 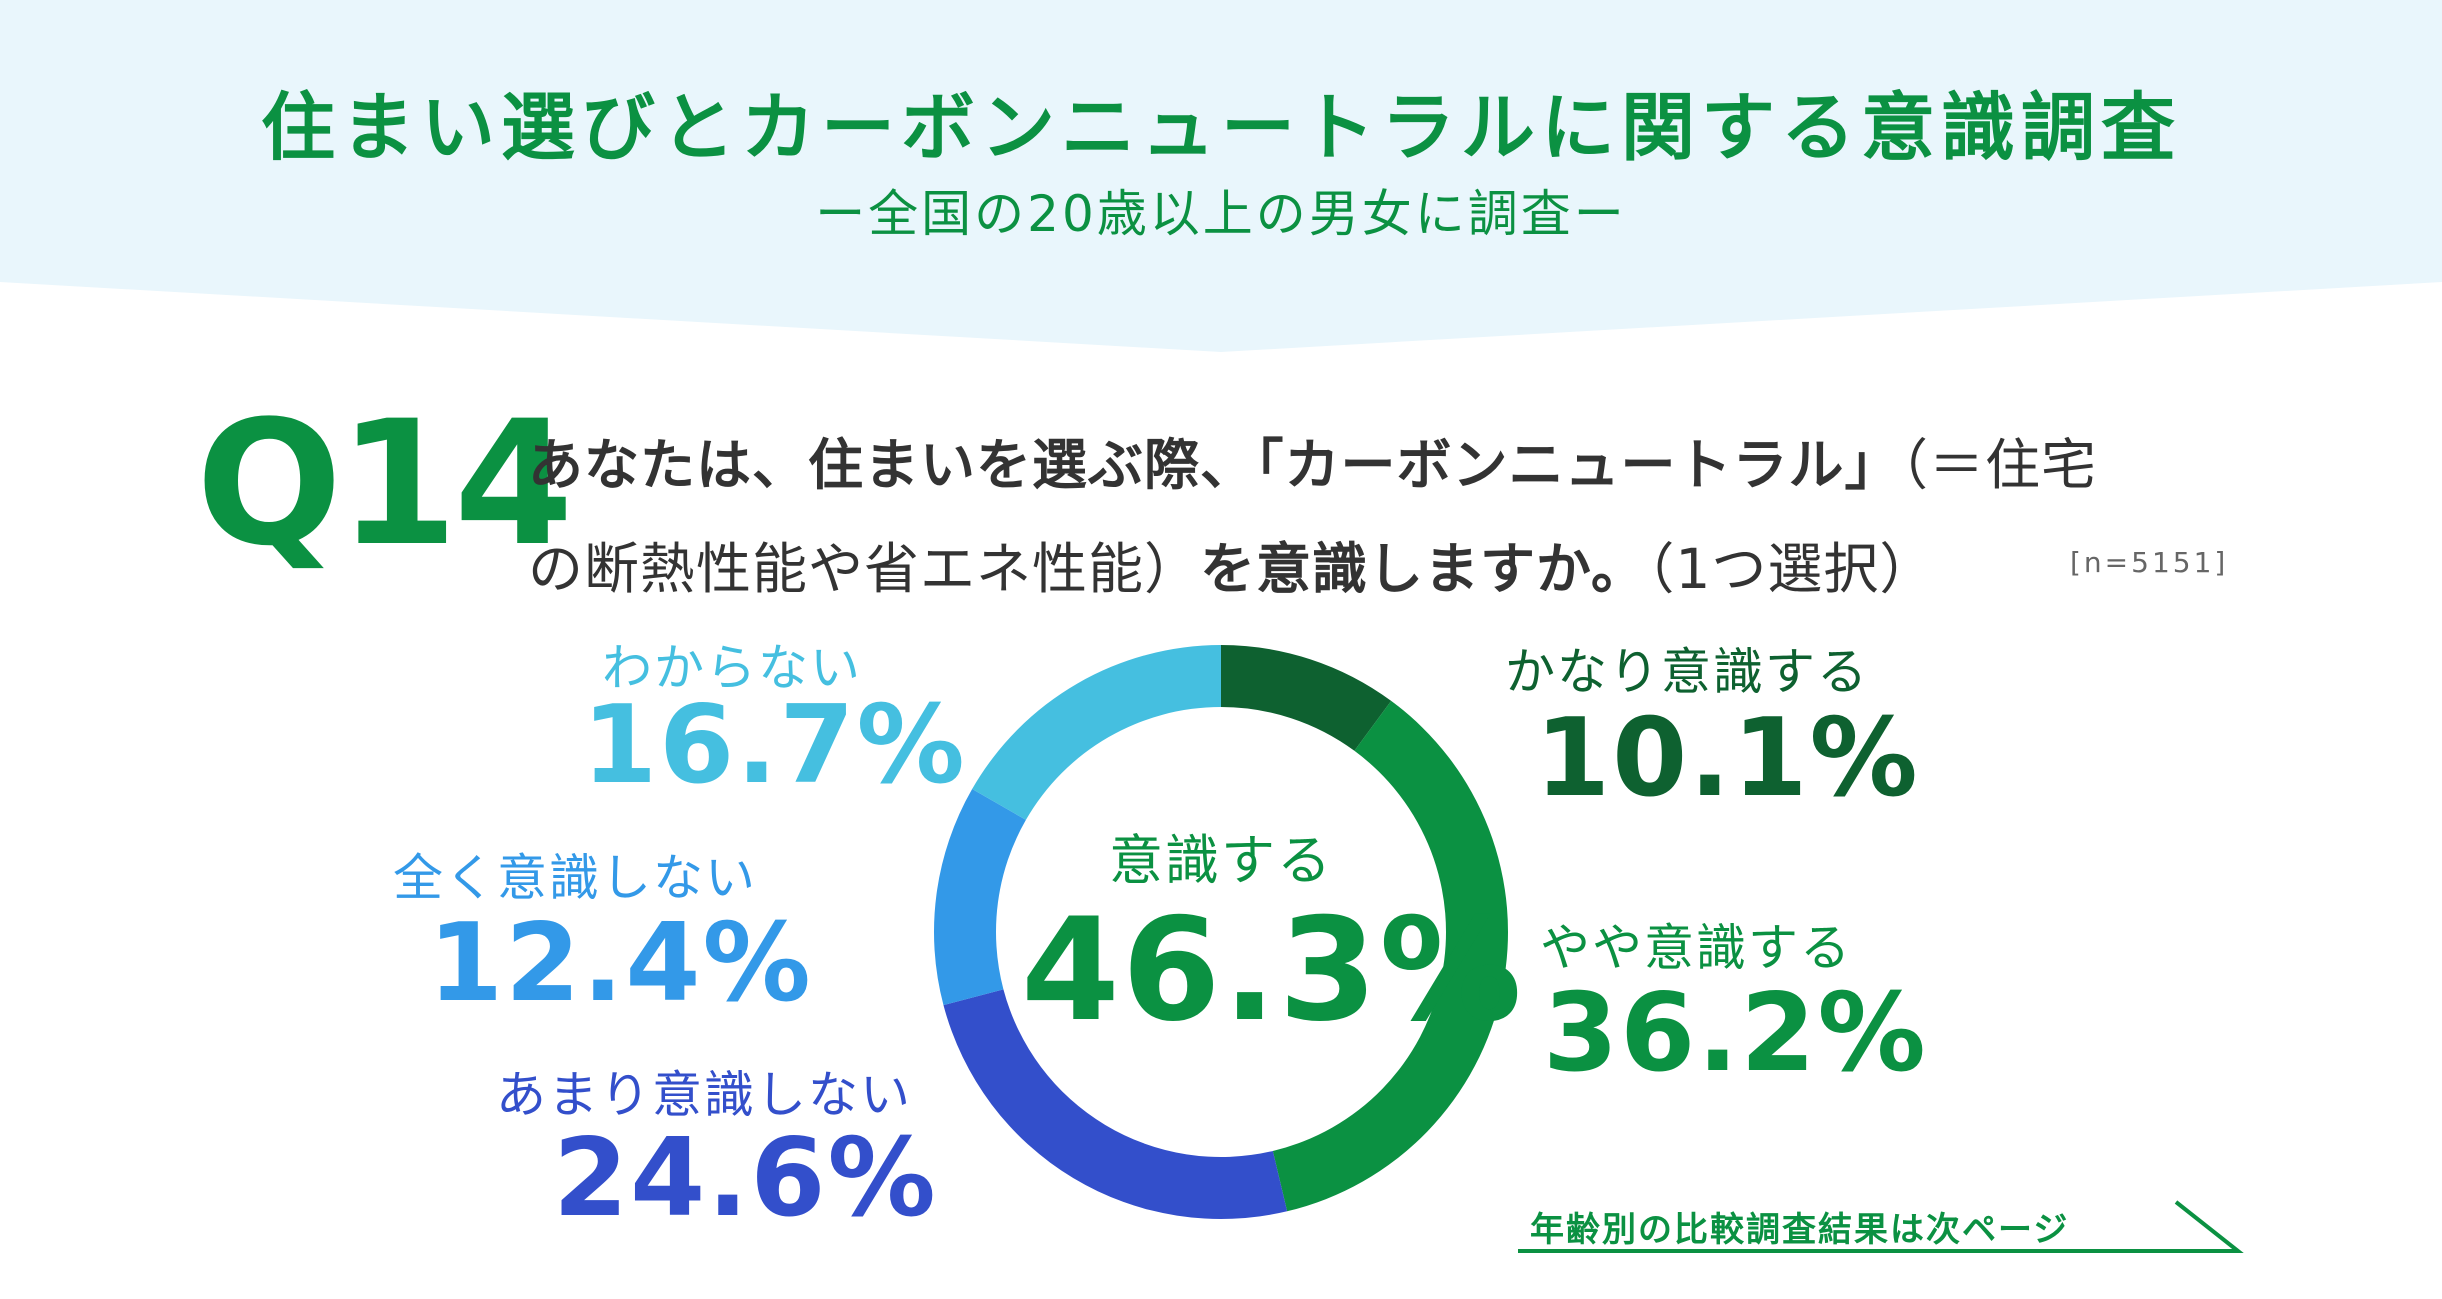 What do you see at coordinates (1791, 569) in the screenshot?
I see `question-text-end-2: （1つ選択）` at bounding box center [1791, 569].